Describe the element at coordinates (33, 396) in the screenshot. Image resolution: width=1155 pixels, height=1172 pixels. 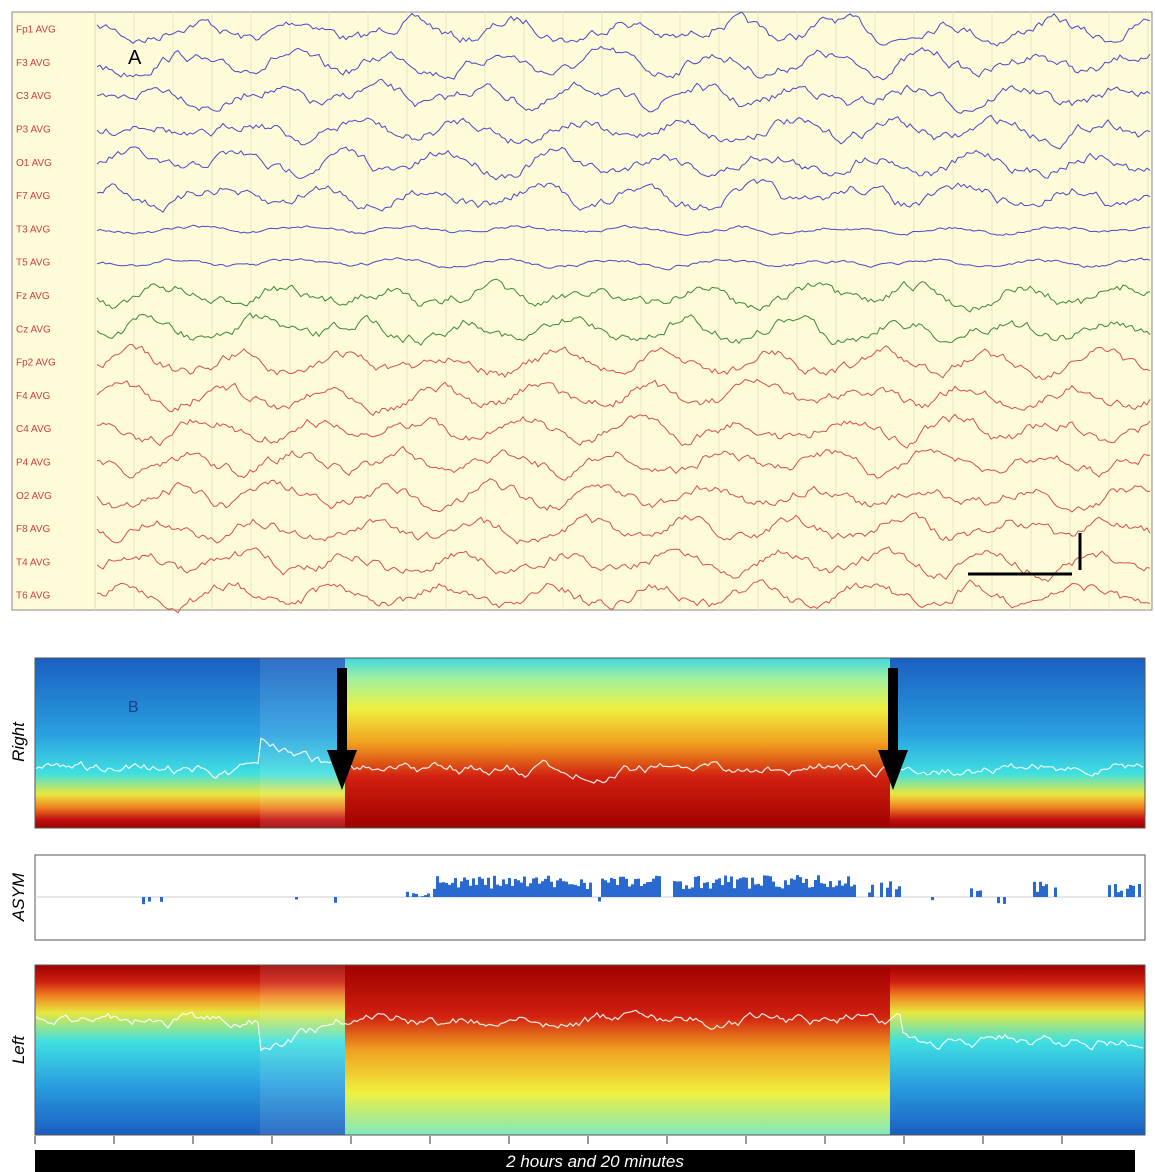
I see `channel-label: F4 AVG` at that location.